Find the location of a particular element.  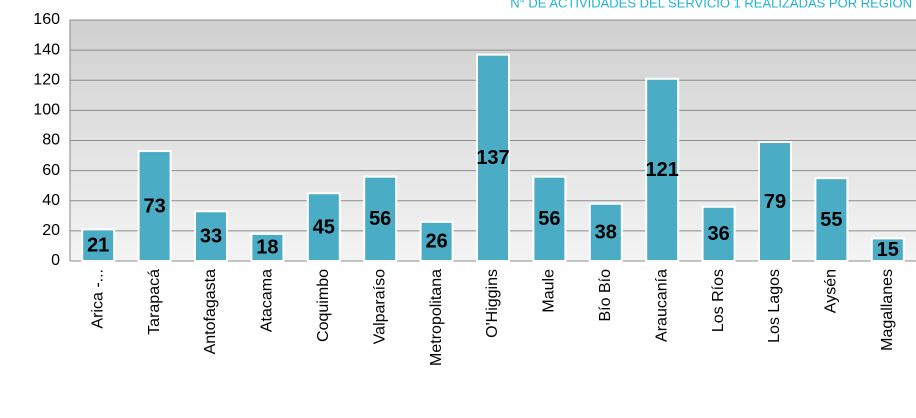

x-tick-label: Bío Bío is located at coordinates (605, 295).